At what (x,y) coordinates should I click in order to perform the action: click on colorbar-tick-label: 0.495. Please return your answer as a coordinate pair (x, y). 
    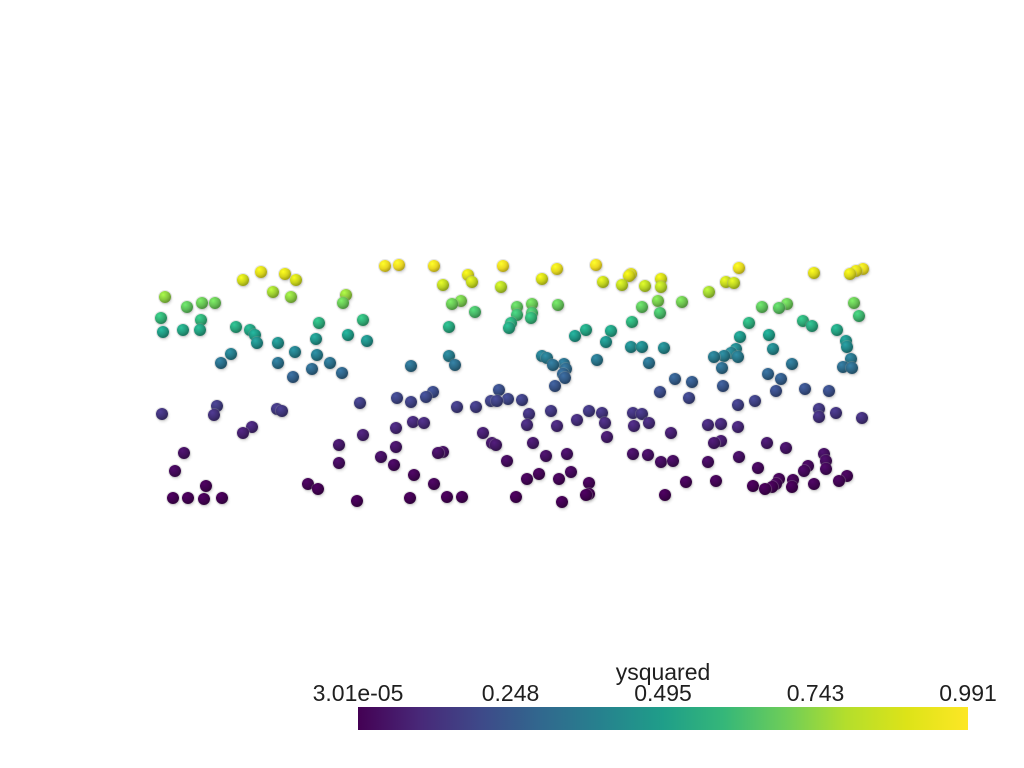
    Looking at the image, I should click on (663, 693).